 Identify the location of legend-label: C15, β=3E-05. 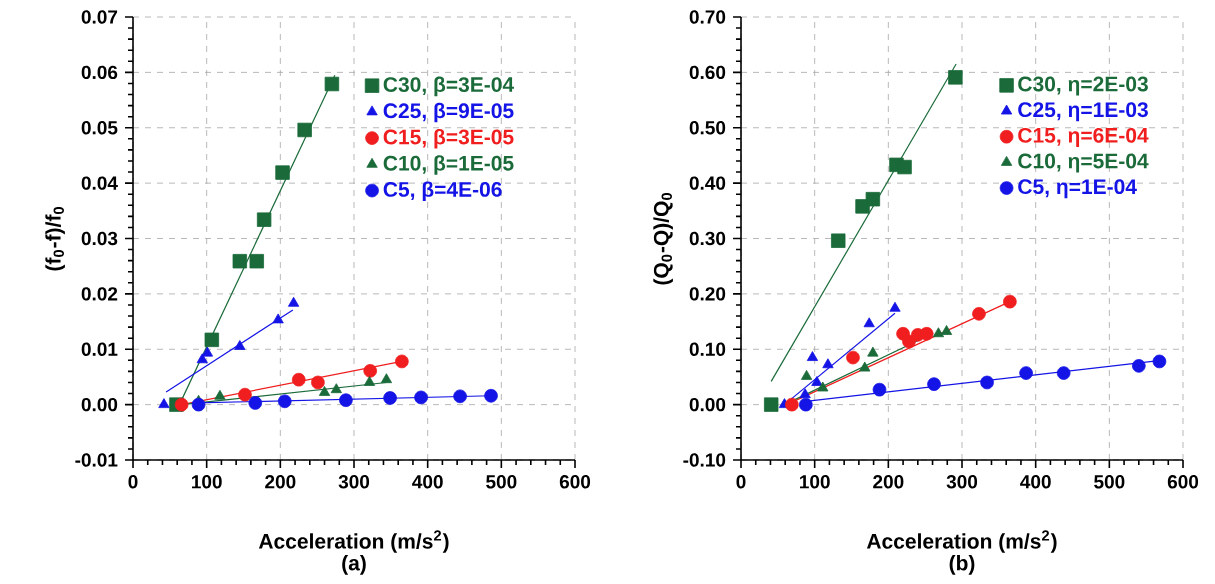
(448, 139).